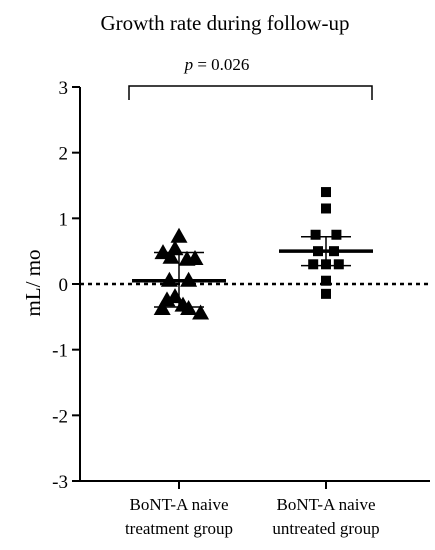 This screenshot has height=550, width=435. What do you see at coordinates (221, 64) in the screenshot?
I see `p-value-text: = 0.026` at bounding box center [221, 64].